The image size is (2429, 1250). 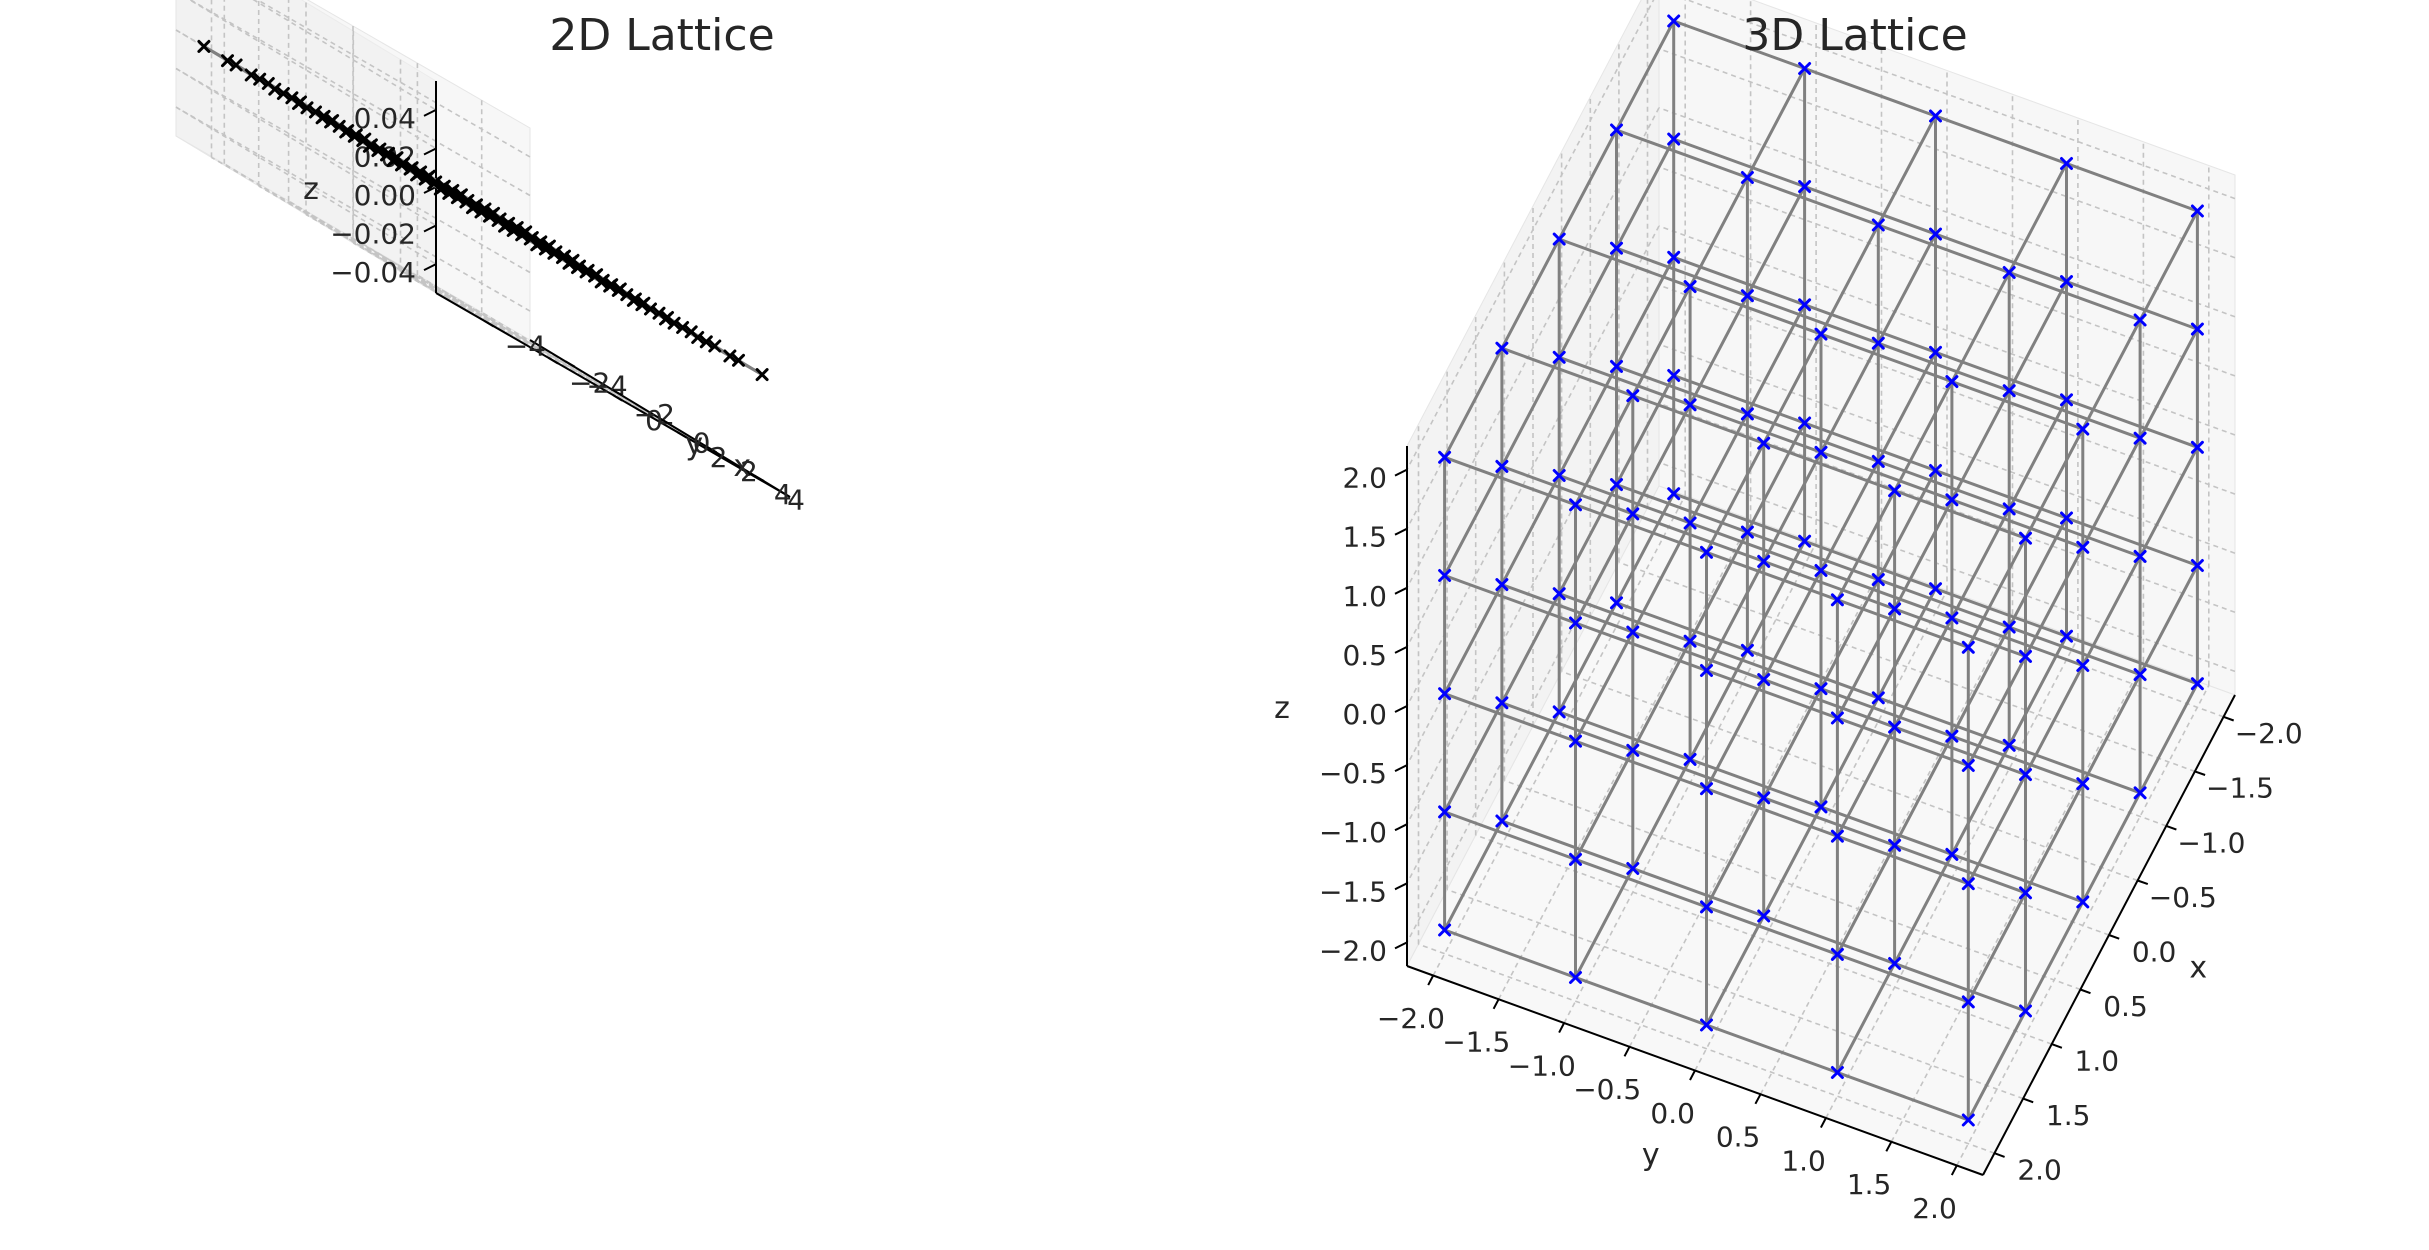 I want to click on z-tick-label: 0.5, so click(x=1364, y=655).